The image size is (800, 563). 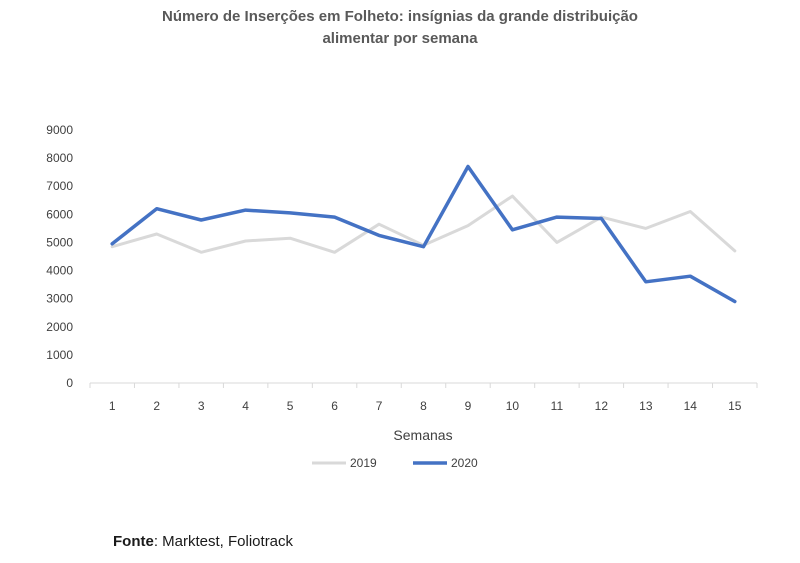 I want to click on x-tick-label: 14, so click(x=691, y=406).